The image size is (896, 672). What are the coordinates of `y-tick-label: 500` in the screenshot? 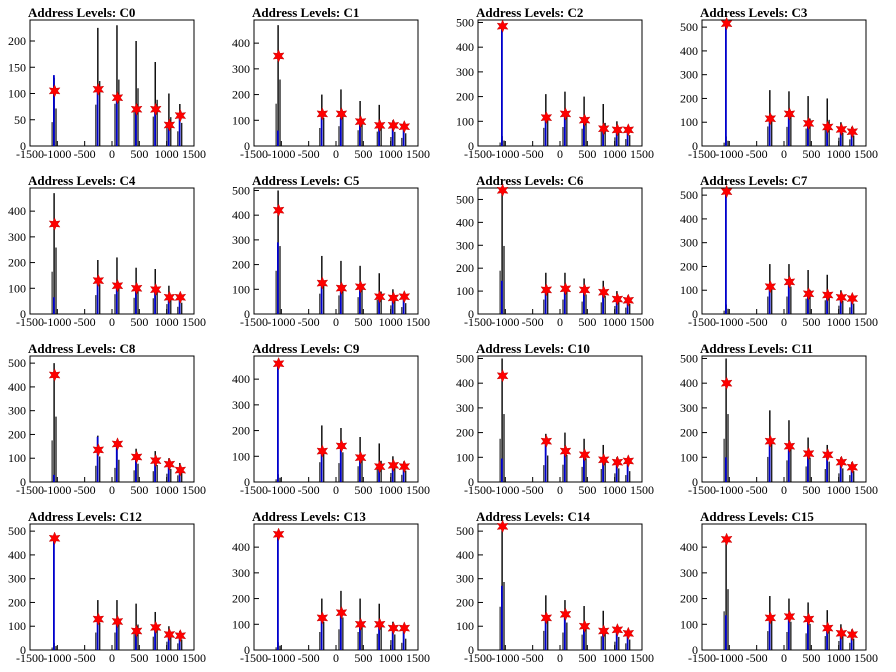 It's located at (465, 199).